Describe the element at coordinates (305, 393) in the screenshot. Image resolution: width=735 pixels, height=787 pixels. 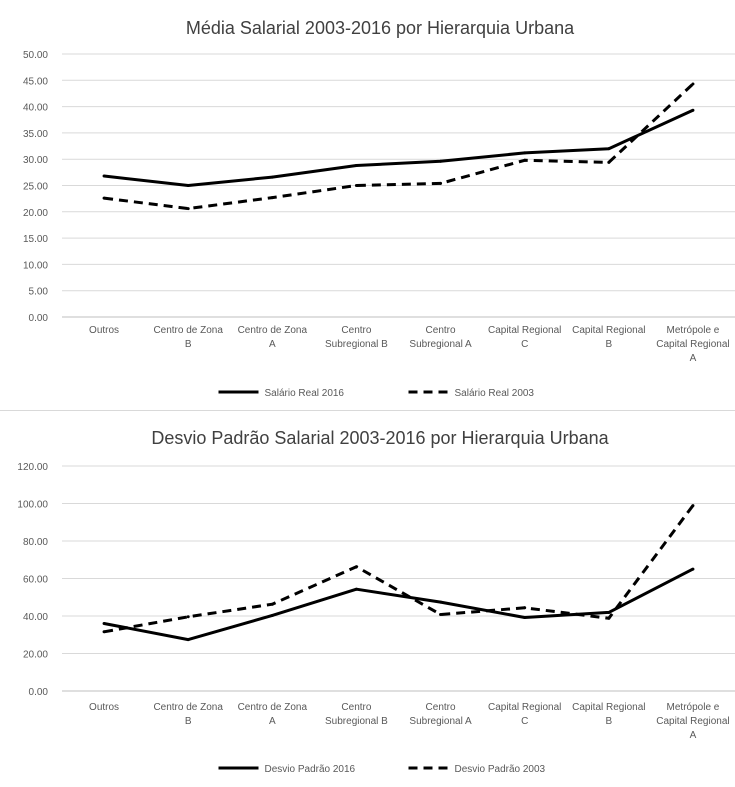
I see `legend-label: Salário Real 2016` at that location.